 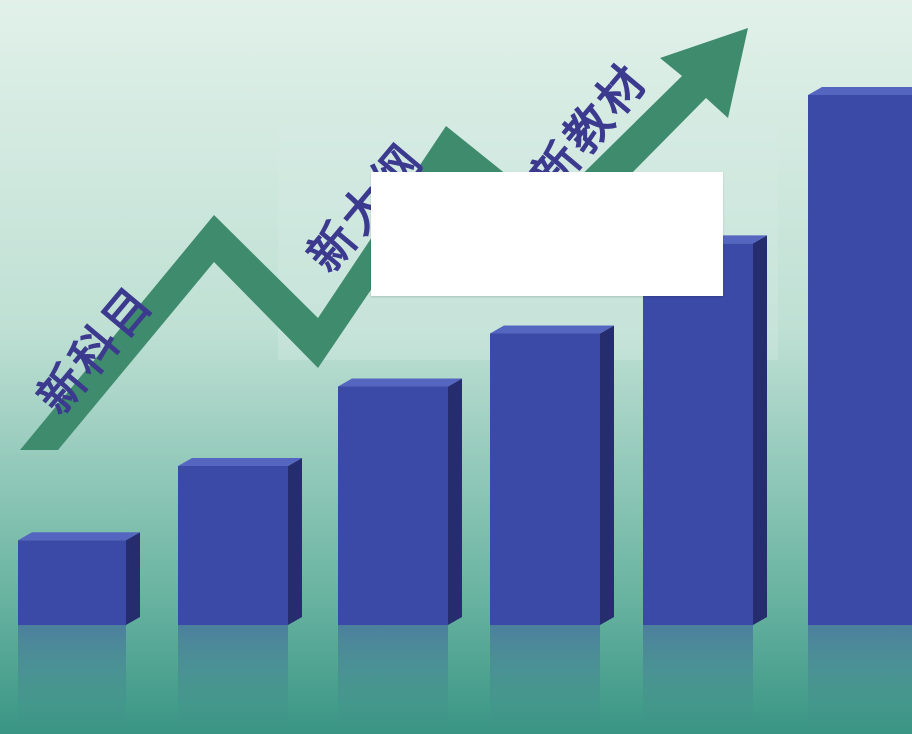 I want to click on bar-2-side, so click(x=295, y=541).